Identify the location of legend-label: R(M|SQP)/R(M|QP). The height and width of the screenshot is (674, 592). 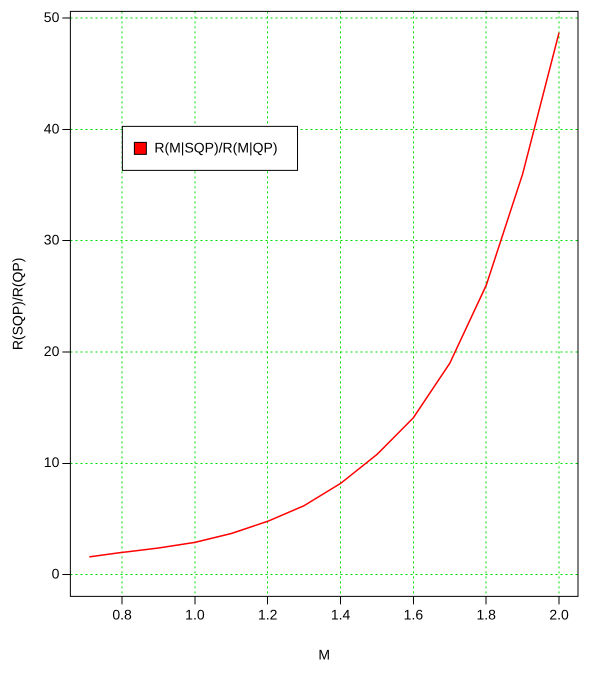
(216, 147).